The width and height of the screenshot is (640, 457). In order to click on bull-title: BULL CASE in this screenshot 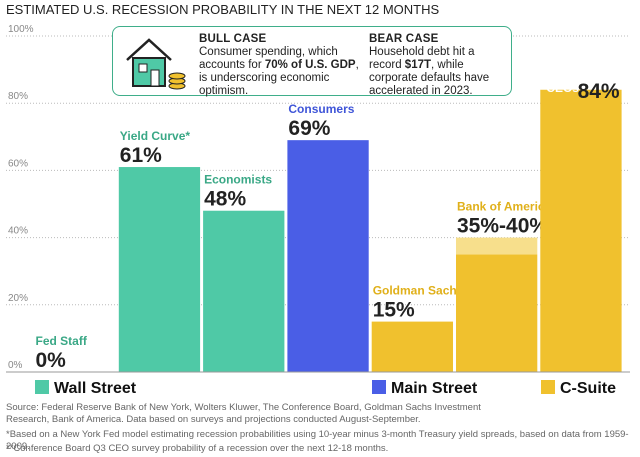, I will do `click(233, 39)`.